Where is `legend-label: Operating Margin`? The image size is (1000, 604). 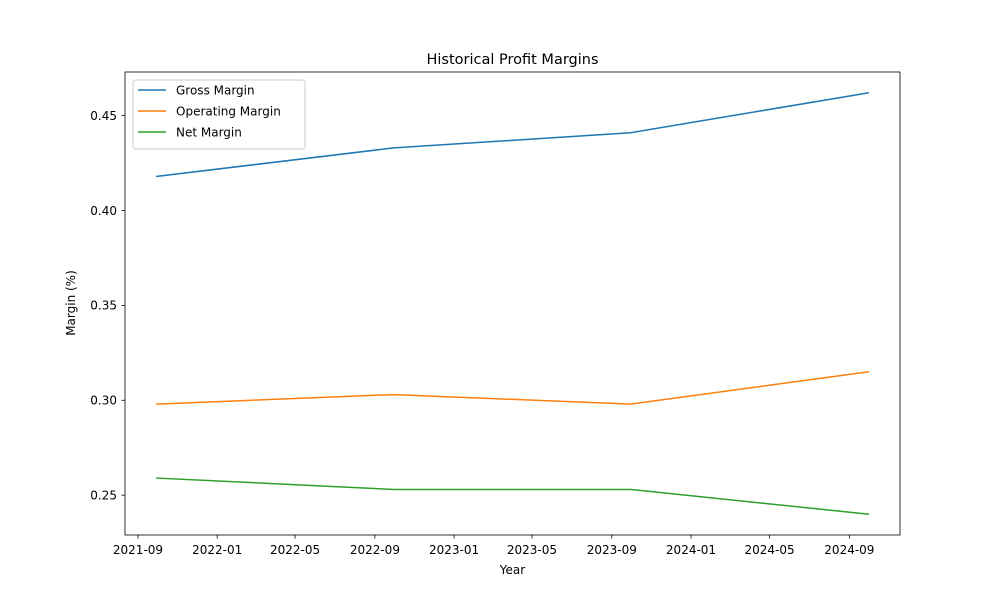
legend-label: Operating Margin is located at coordinates (228, 111).